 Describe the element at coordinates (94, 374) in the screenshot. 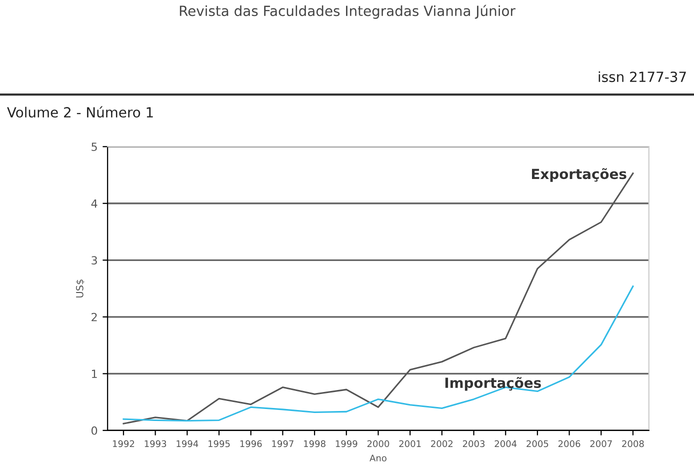

I see `y-tick-label: 1` at that location.